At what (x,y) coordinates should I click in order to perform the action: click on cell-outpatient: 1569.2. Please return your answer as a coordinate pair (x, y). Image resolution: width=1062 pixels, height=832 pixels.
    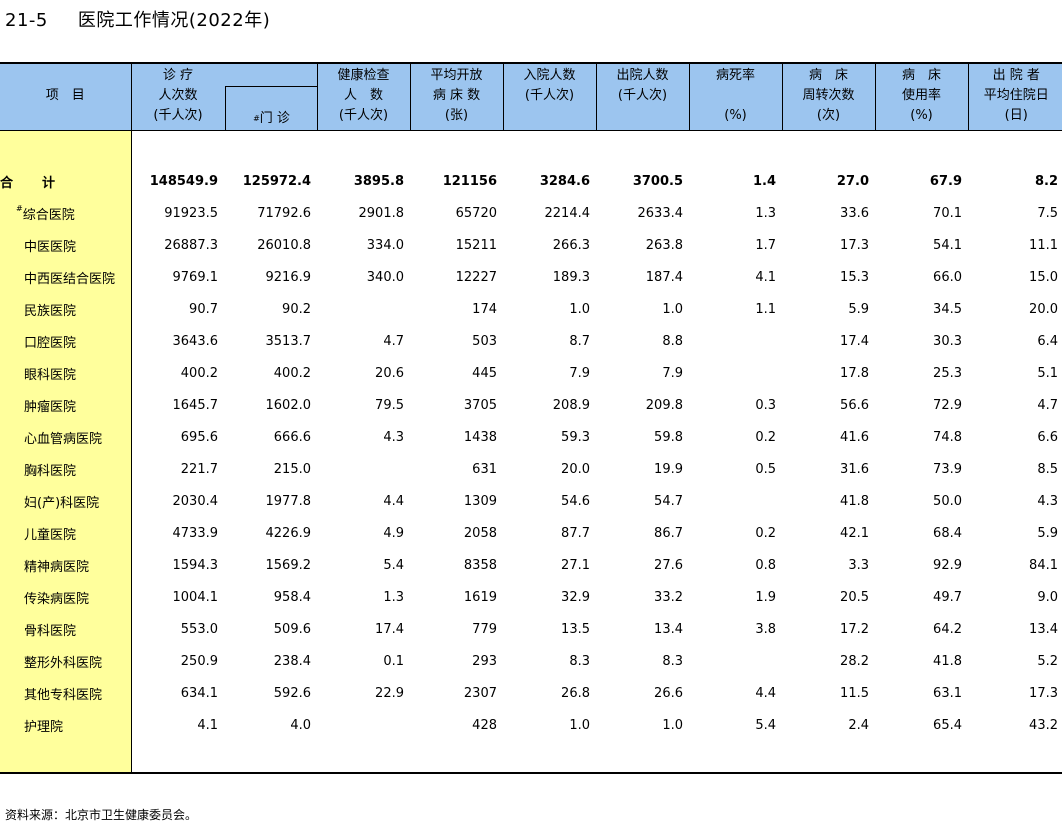
    Looking at the image, I should click on (288, 565).